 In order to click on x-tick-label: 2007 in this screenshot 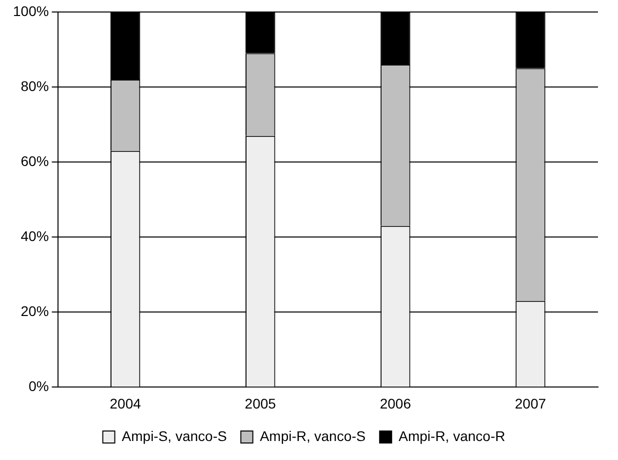, I will do `click(530, 403)`.